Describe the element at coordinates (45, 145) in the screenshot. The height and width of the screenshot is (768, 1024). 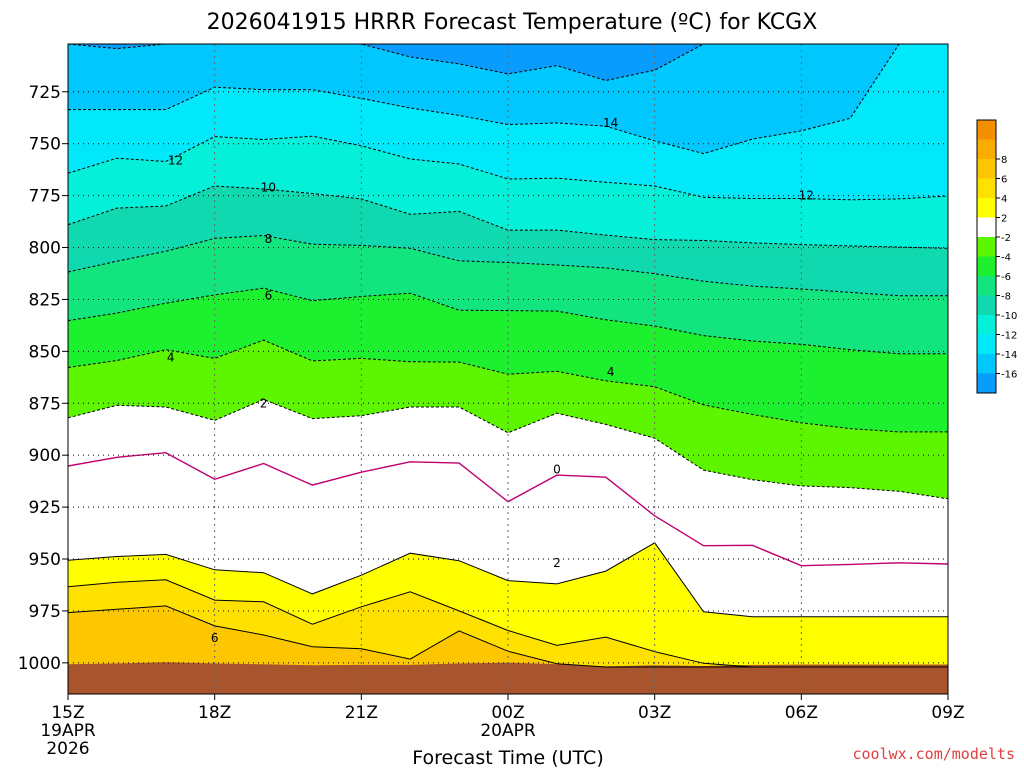
I see `y-tick-label: 750` at that location.